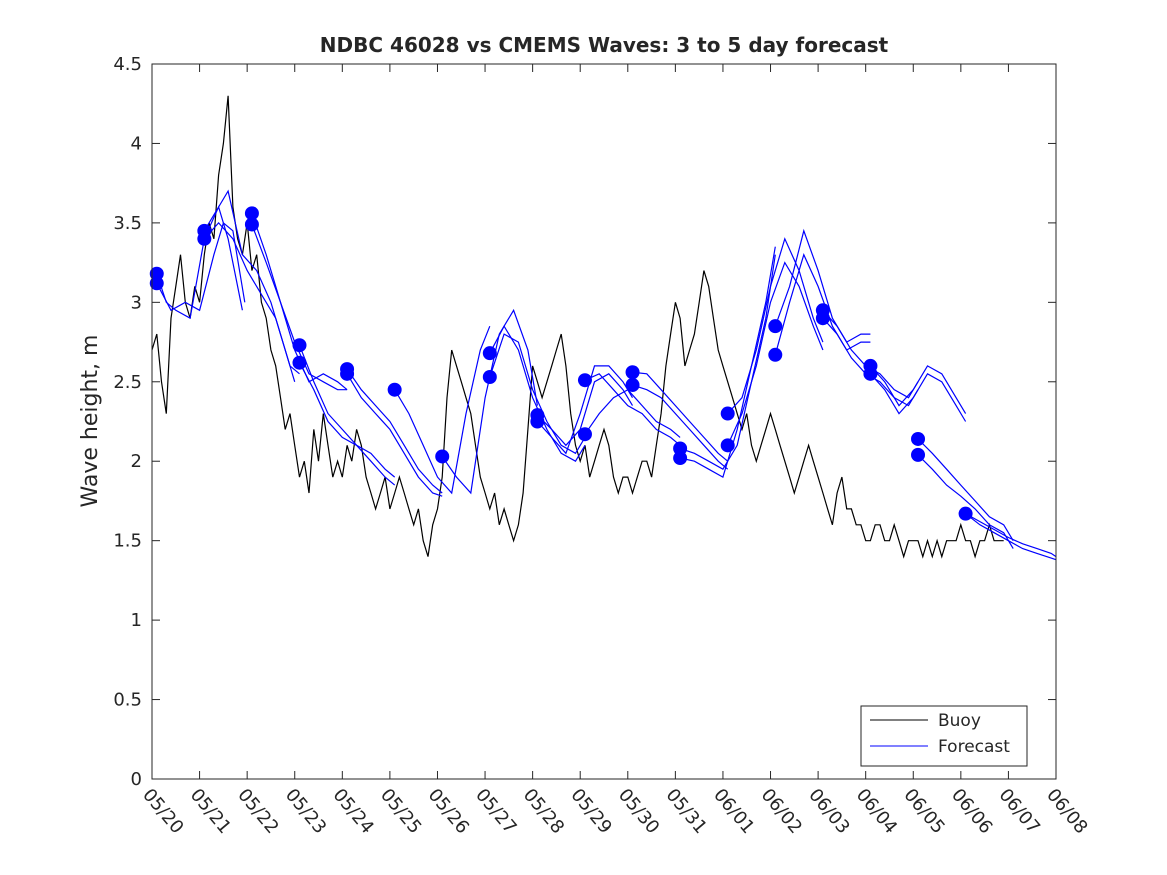  I want to click on y-tick-labels: 0 0.5 1 1.5 2 2.5 3 3.5 4 4.5, so click(127, 422).